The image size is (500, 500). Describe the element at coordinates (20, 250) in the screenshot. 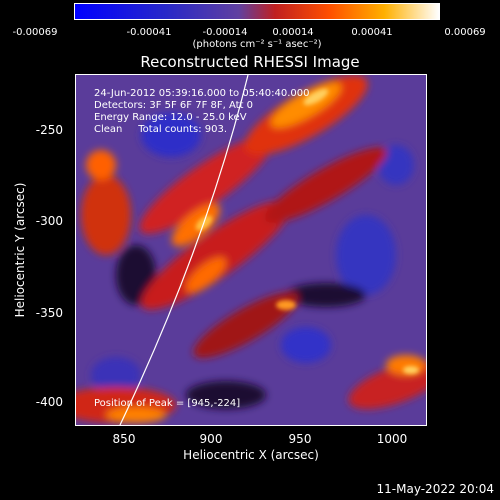

I see `y-axis-label: Heliocentric Y (arcsec)` at that location.